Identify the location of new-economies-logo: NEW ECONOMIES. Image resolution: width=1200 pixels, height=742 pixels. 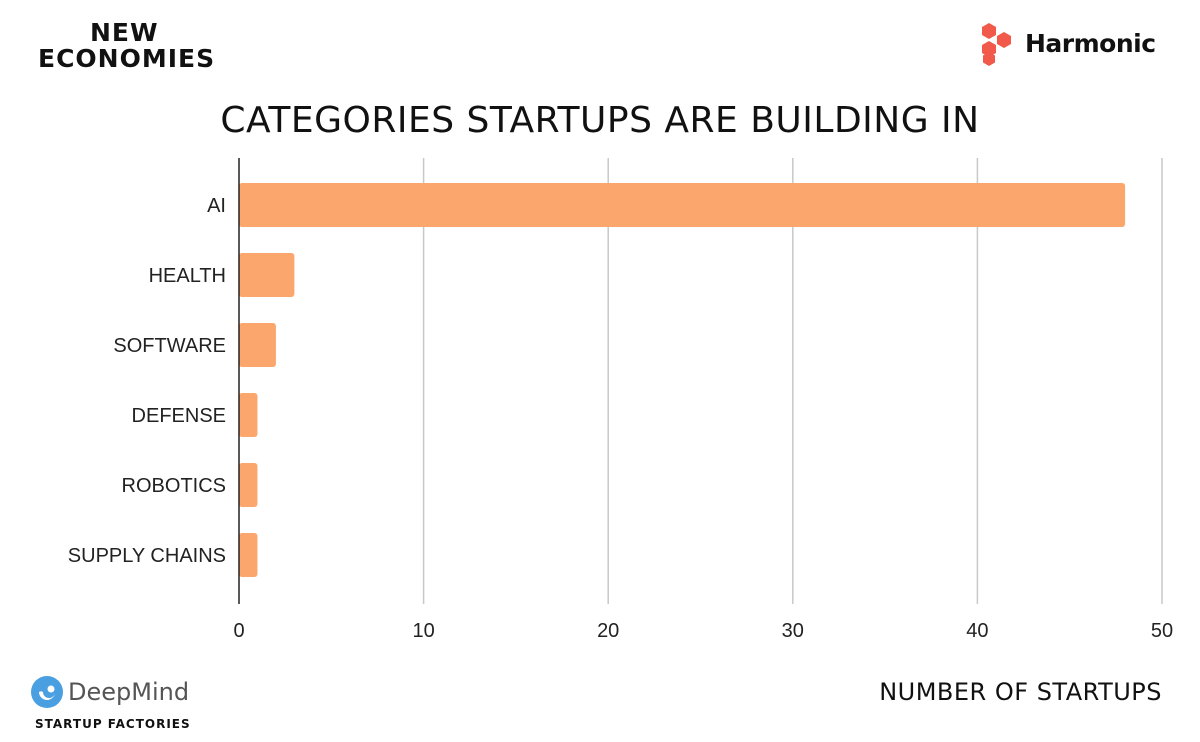
(126, 46).